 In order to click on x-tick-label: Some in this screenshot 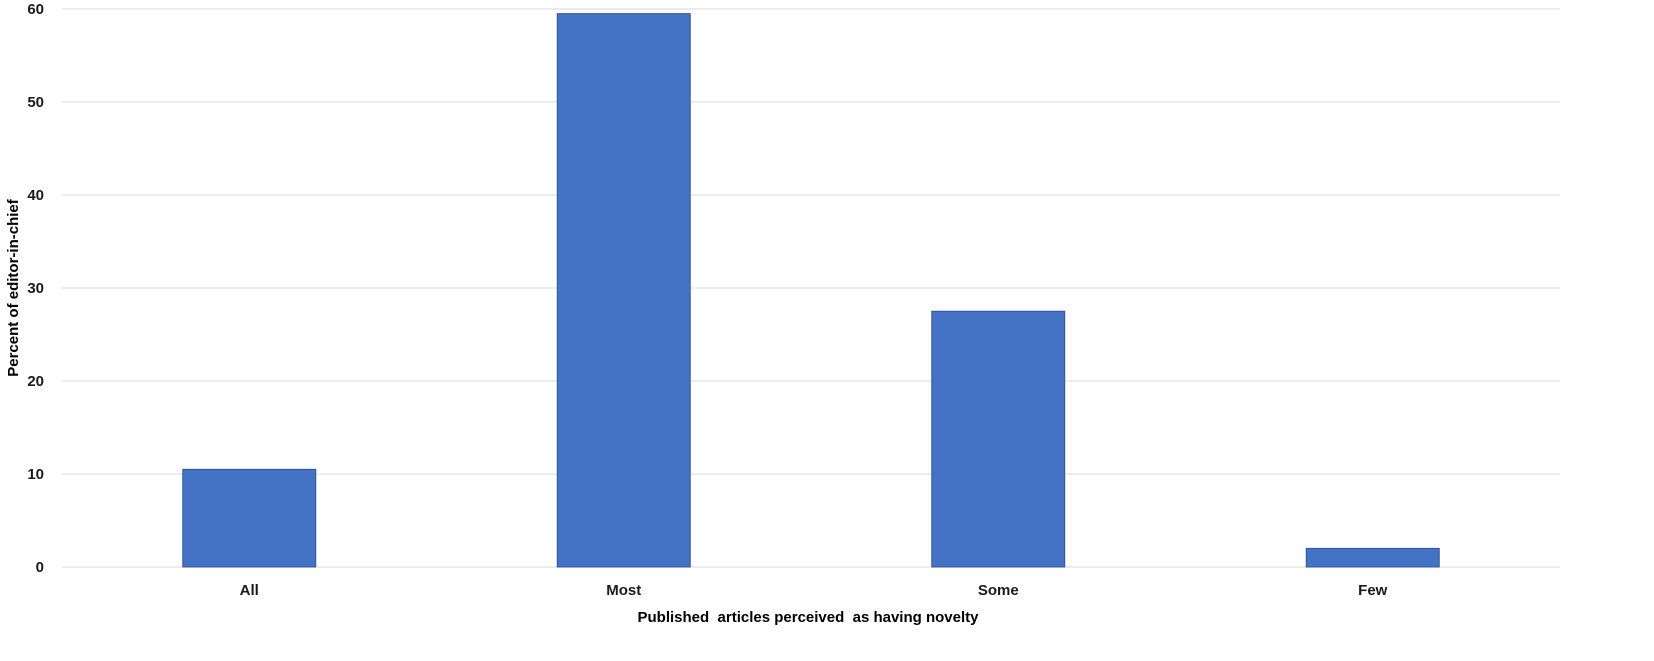, I will do `click(998, 590)`.